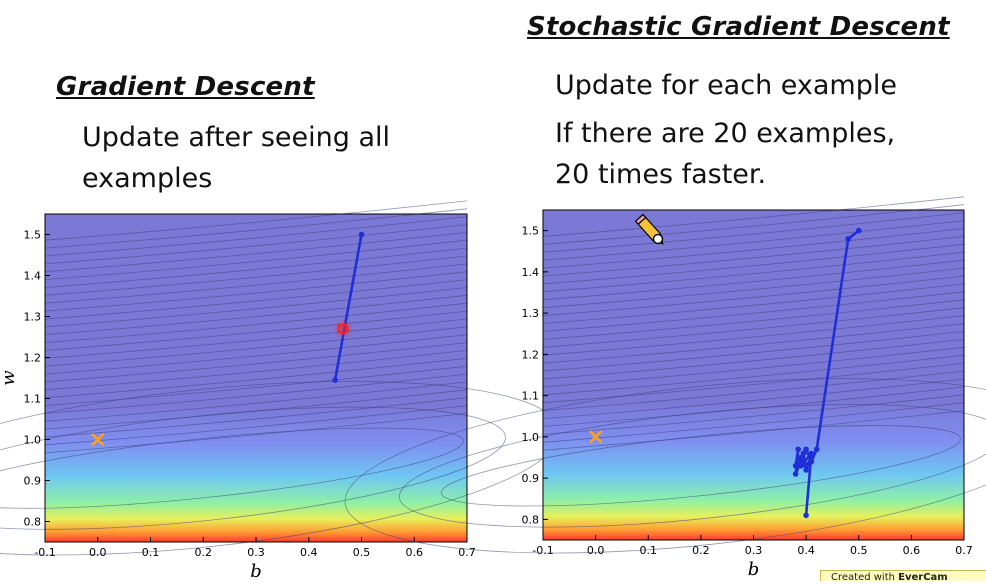 This screenshot has height=584, width=986. Describe the element at coordinates (865, 577) in the screenshot. I see `badge-prefix: Created with` at that location.